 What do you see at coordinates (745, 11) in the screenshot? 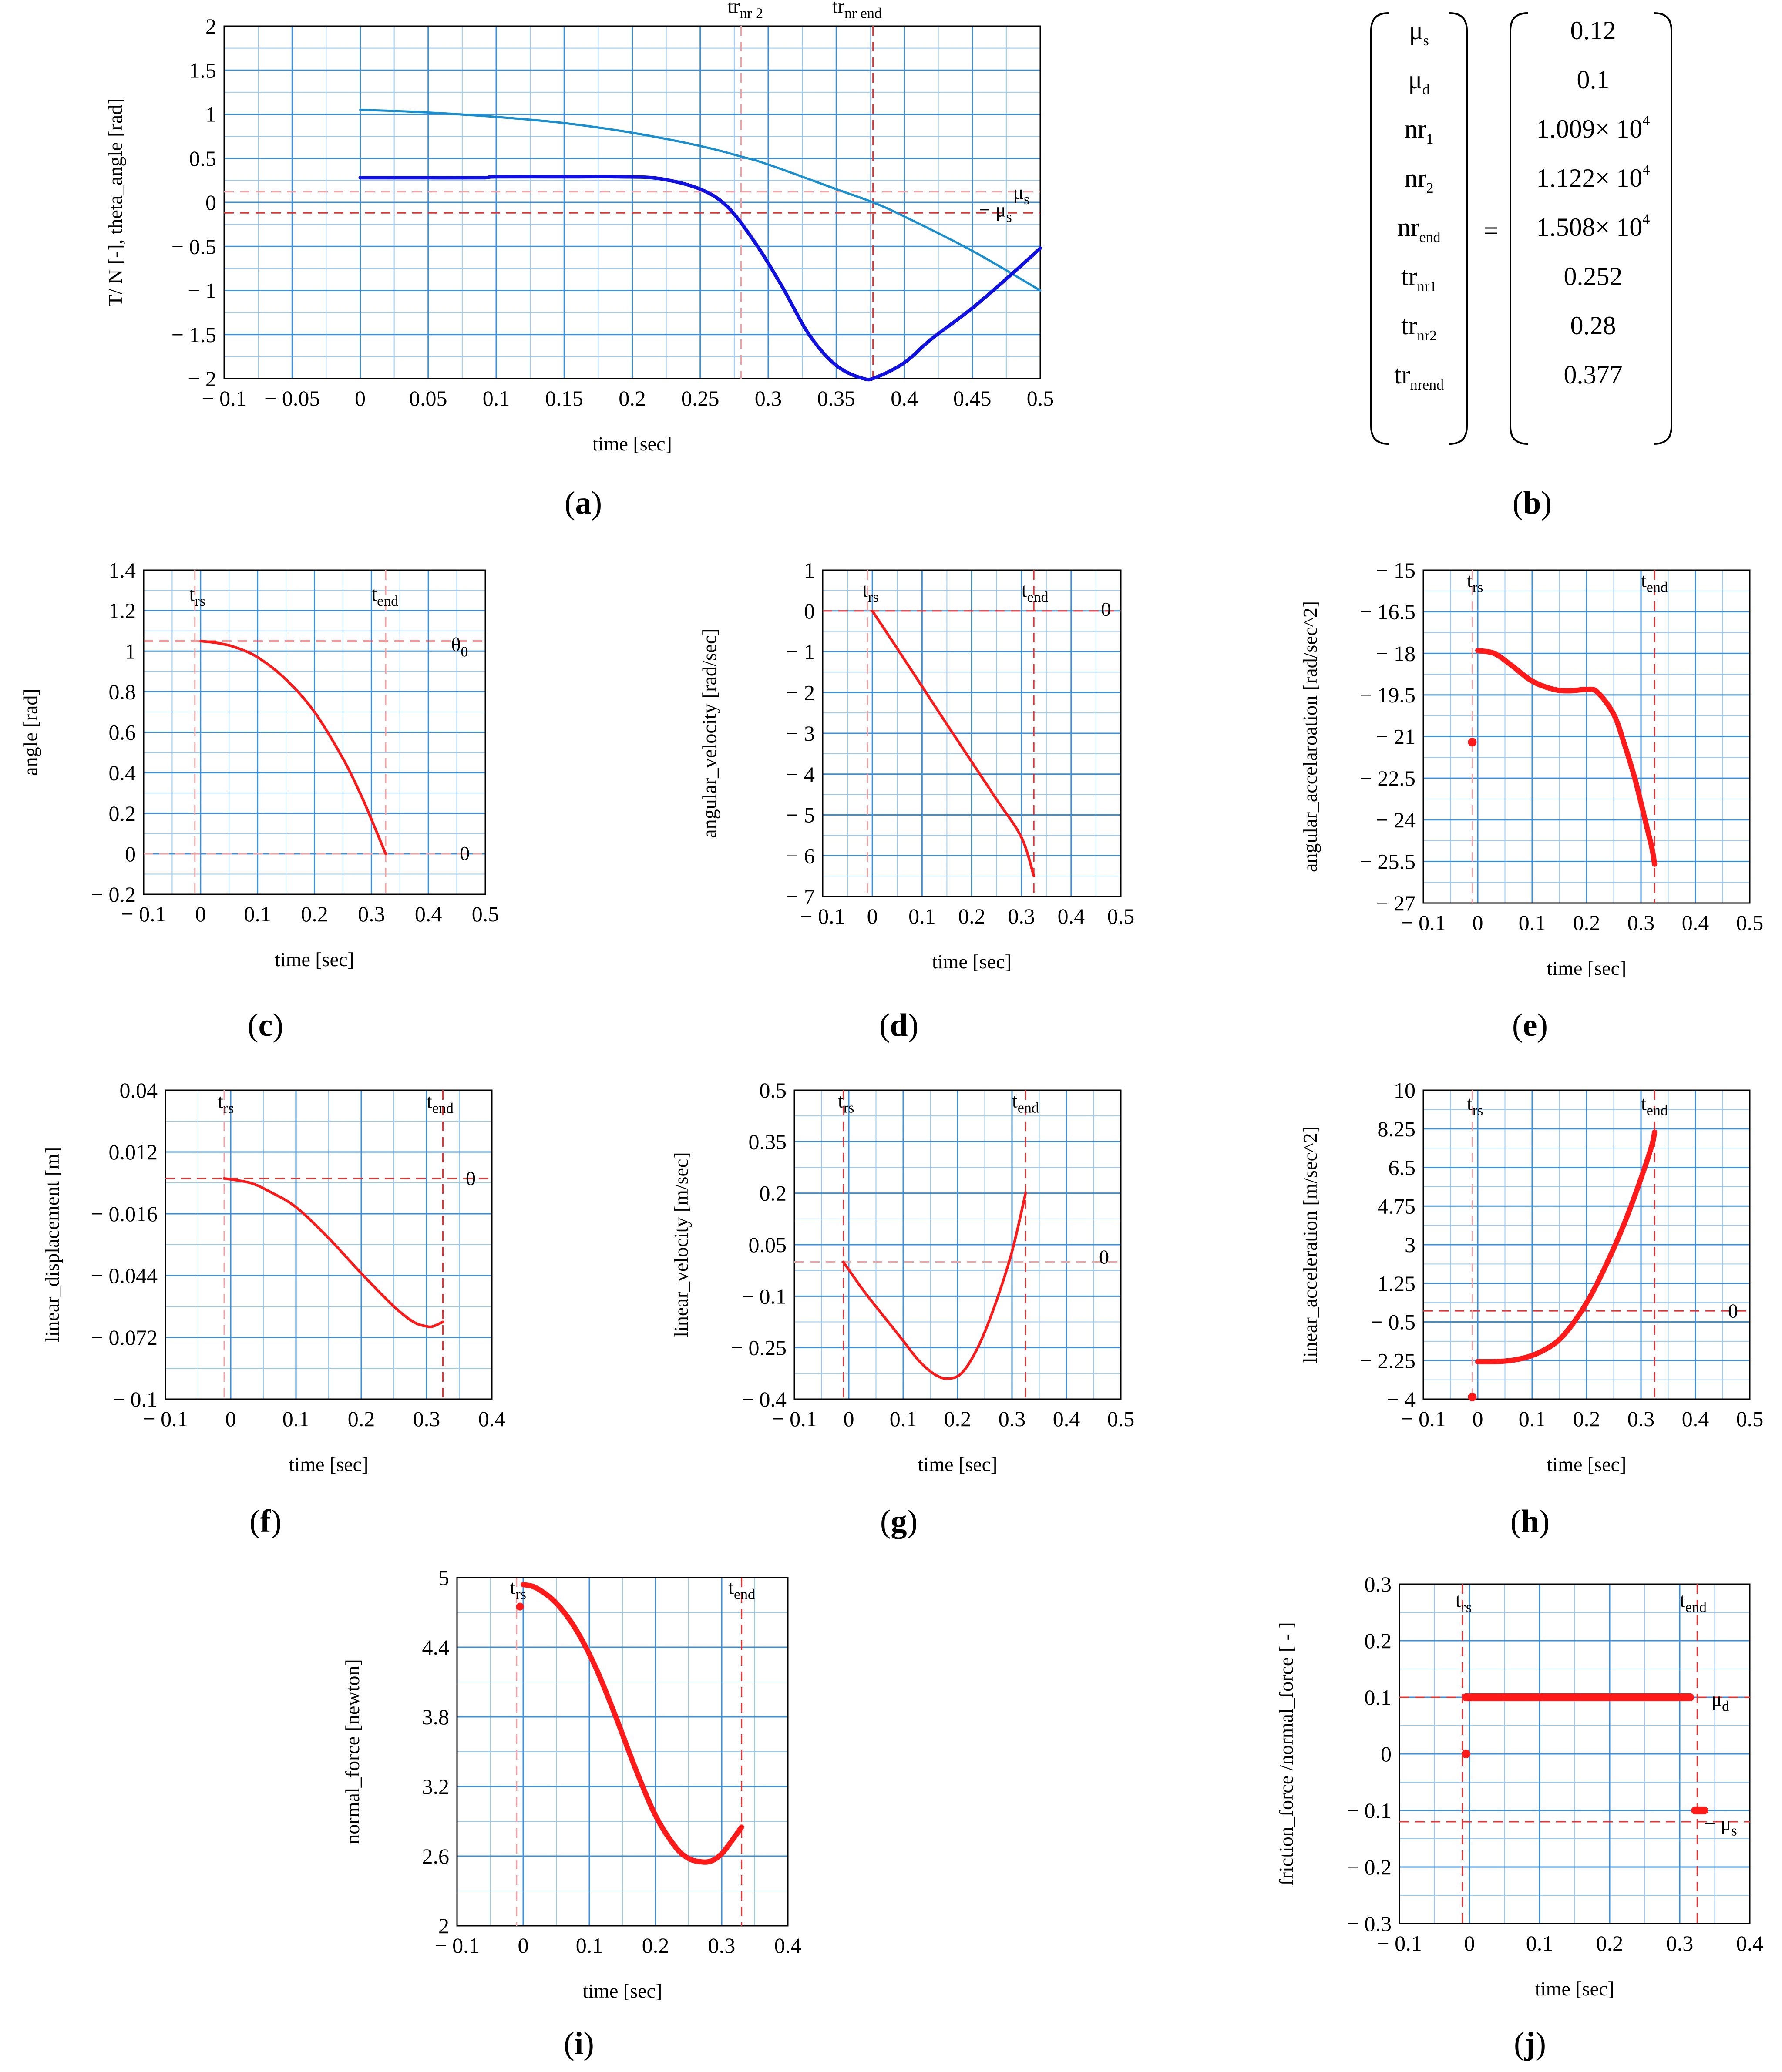
I see `annotation-label: trnr 2` at bounding box center [745, 11].